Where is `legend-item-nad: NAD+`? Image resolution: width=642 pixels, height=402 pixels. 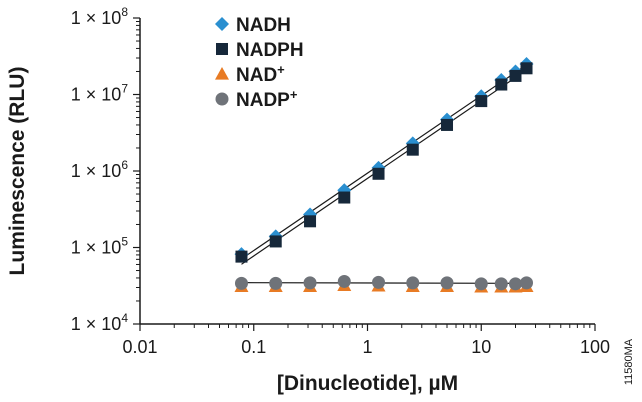
legend-item-nad: NAD+ is located at coordinates (250, 74).